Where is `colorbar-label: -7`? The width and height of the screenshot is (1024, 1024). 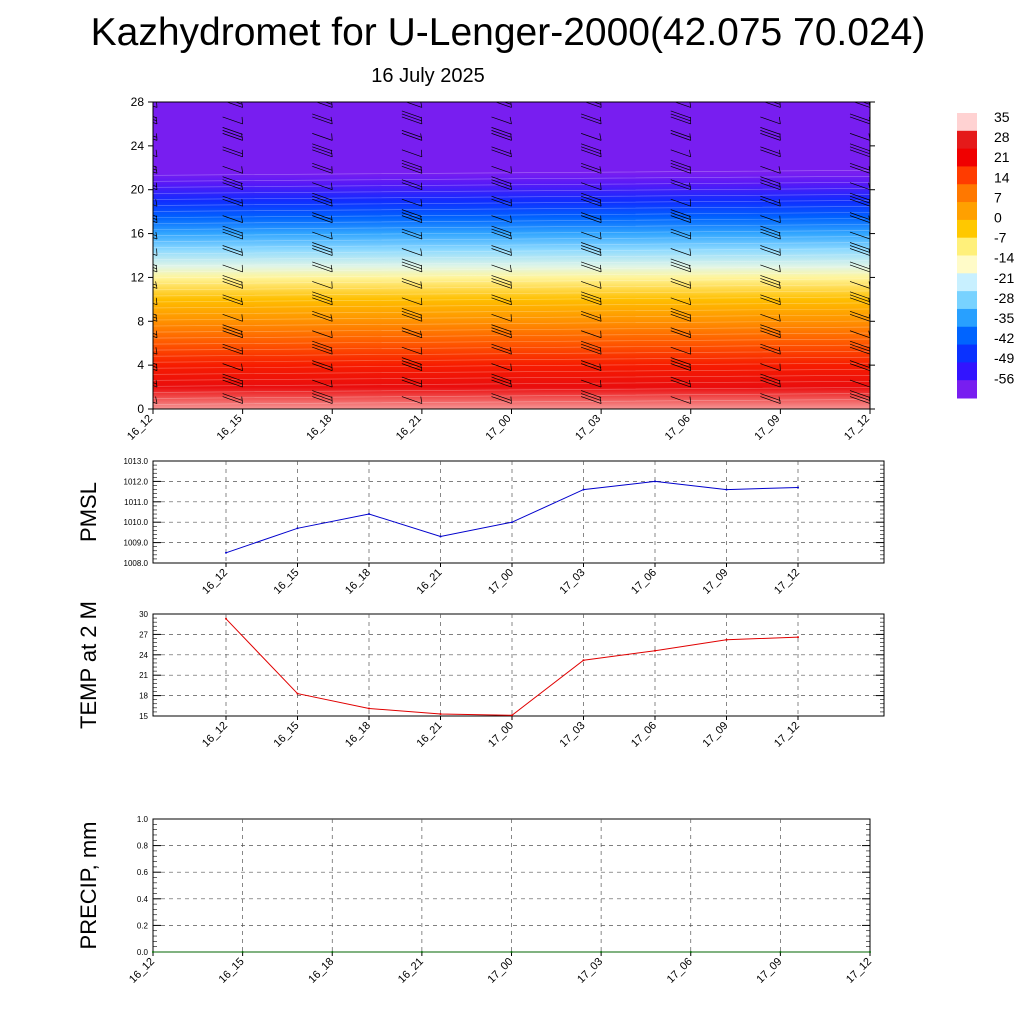
colorbar-label: -7 is located at coordinates (1000, 238).